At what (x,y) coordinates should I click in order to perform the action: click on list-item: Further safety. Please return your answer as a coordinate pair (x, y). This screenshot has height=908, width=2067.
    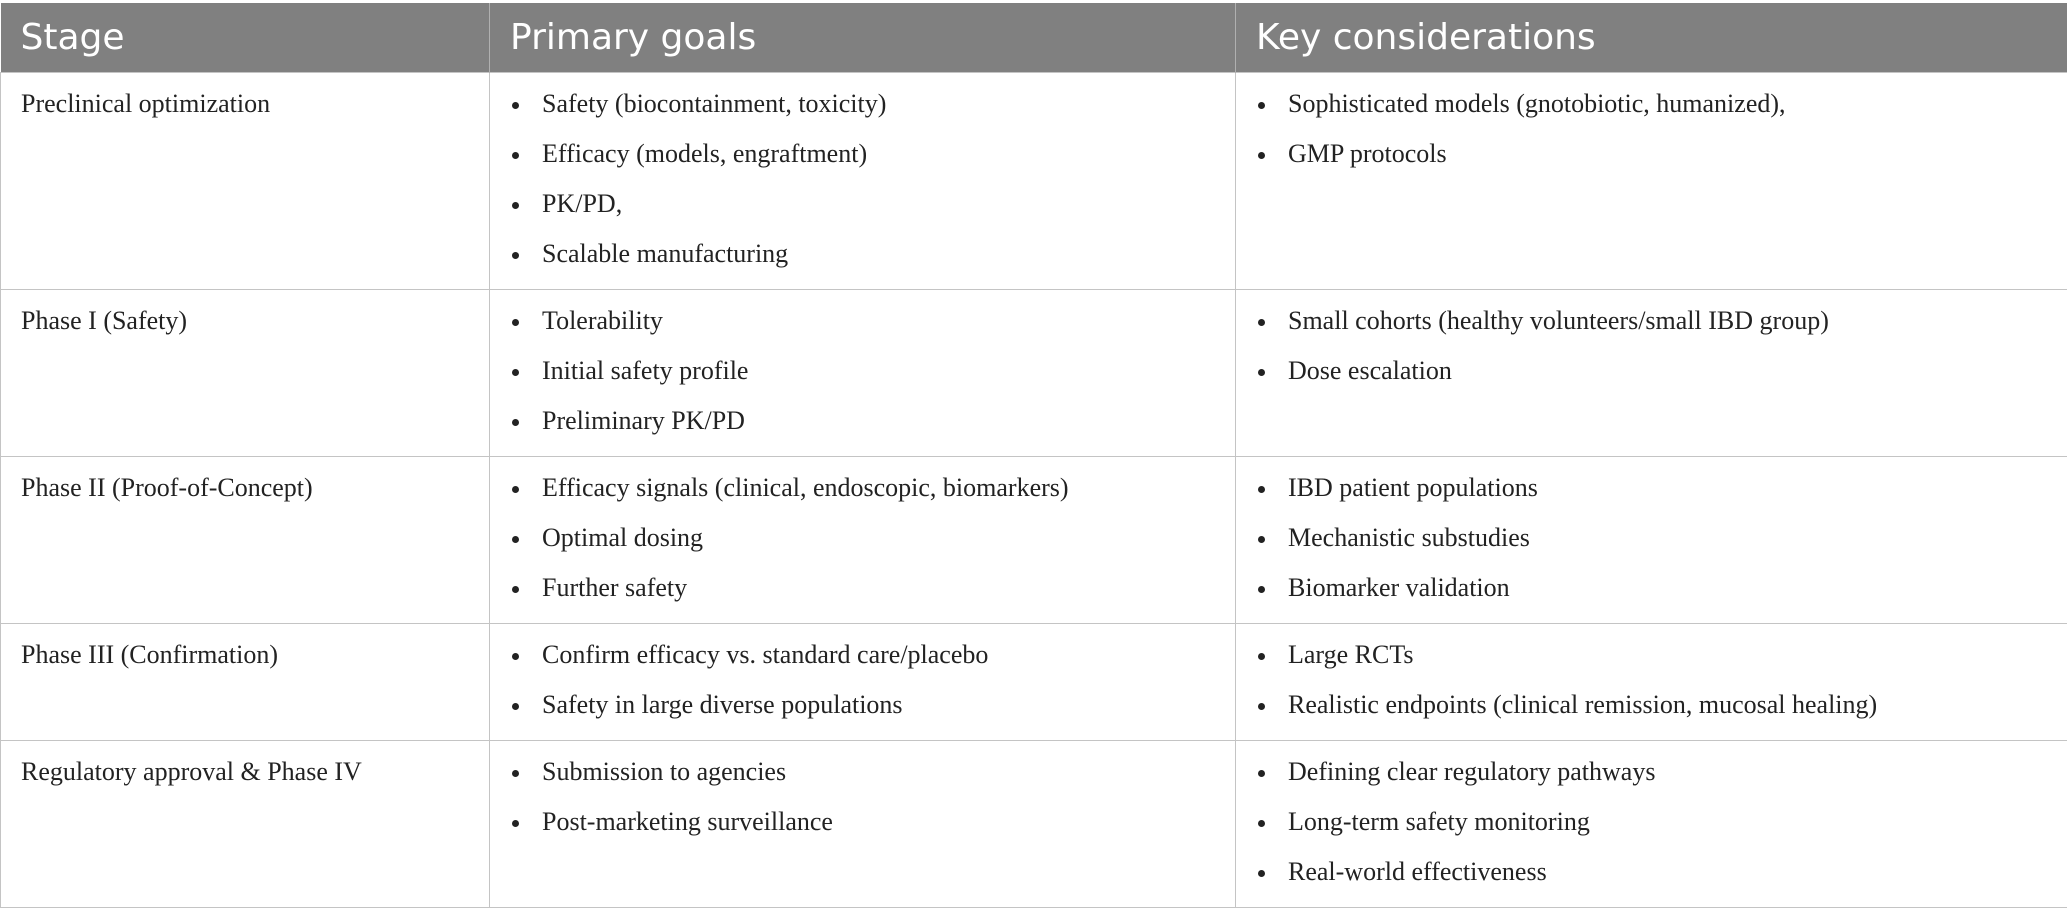
    Looking at the image, I should click on (862, 598).